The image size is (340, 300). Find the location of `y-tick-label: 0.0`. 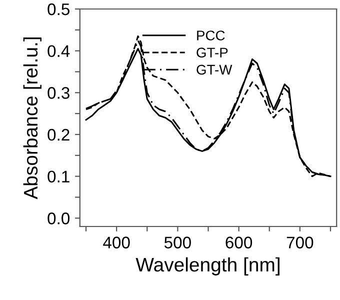

y-tick-label: 0.0 is located at coordinates (59, 218).